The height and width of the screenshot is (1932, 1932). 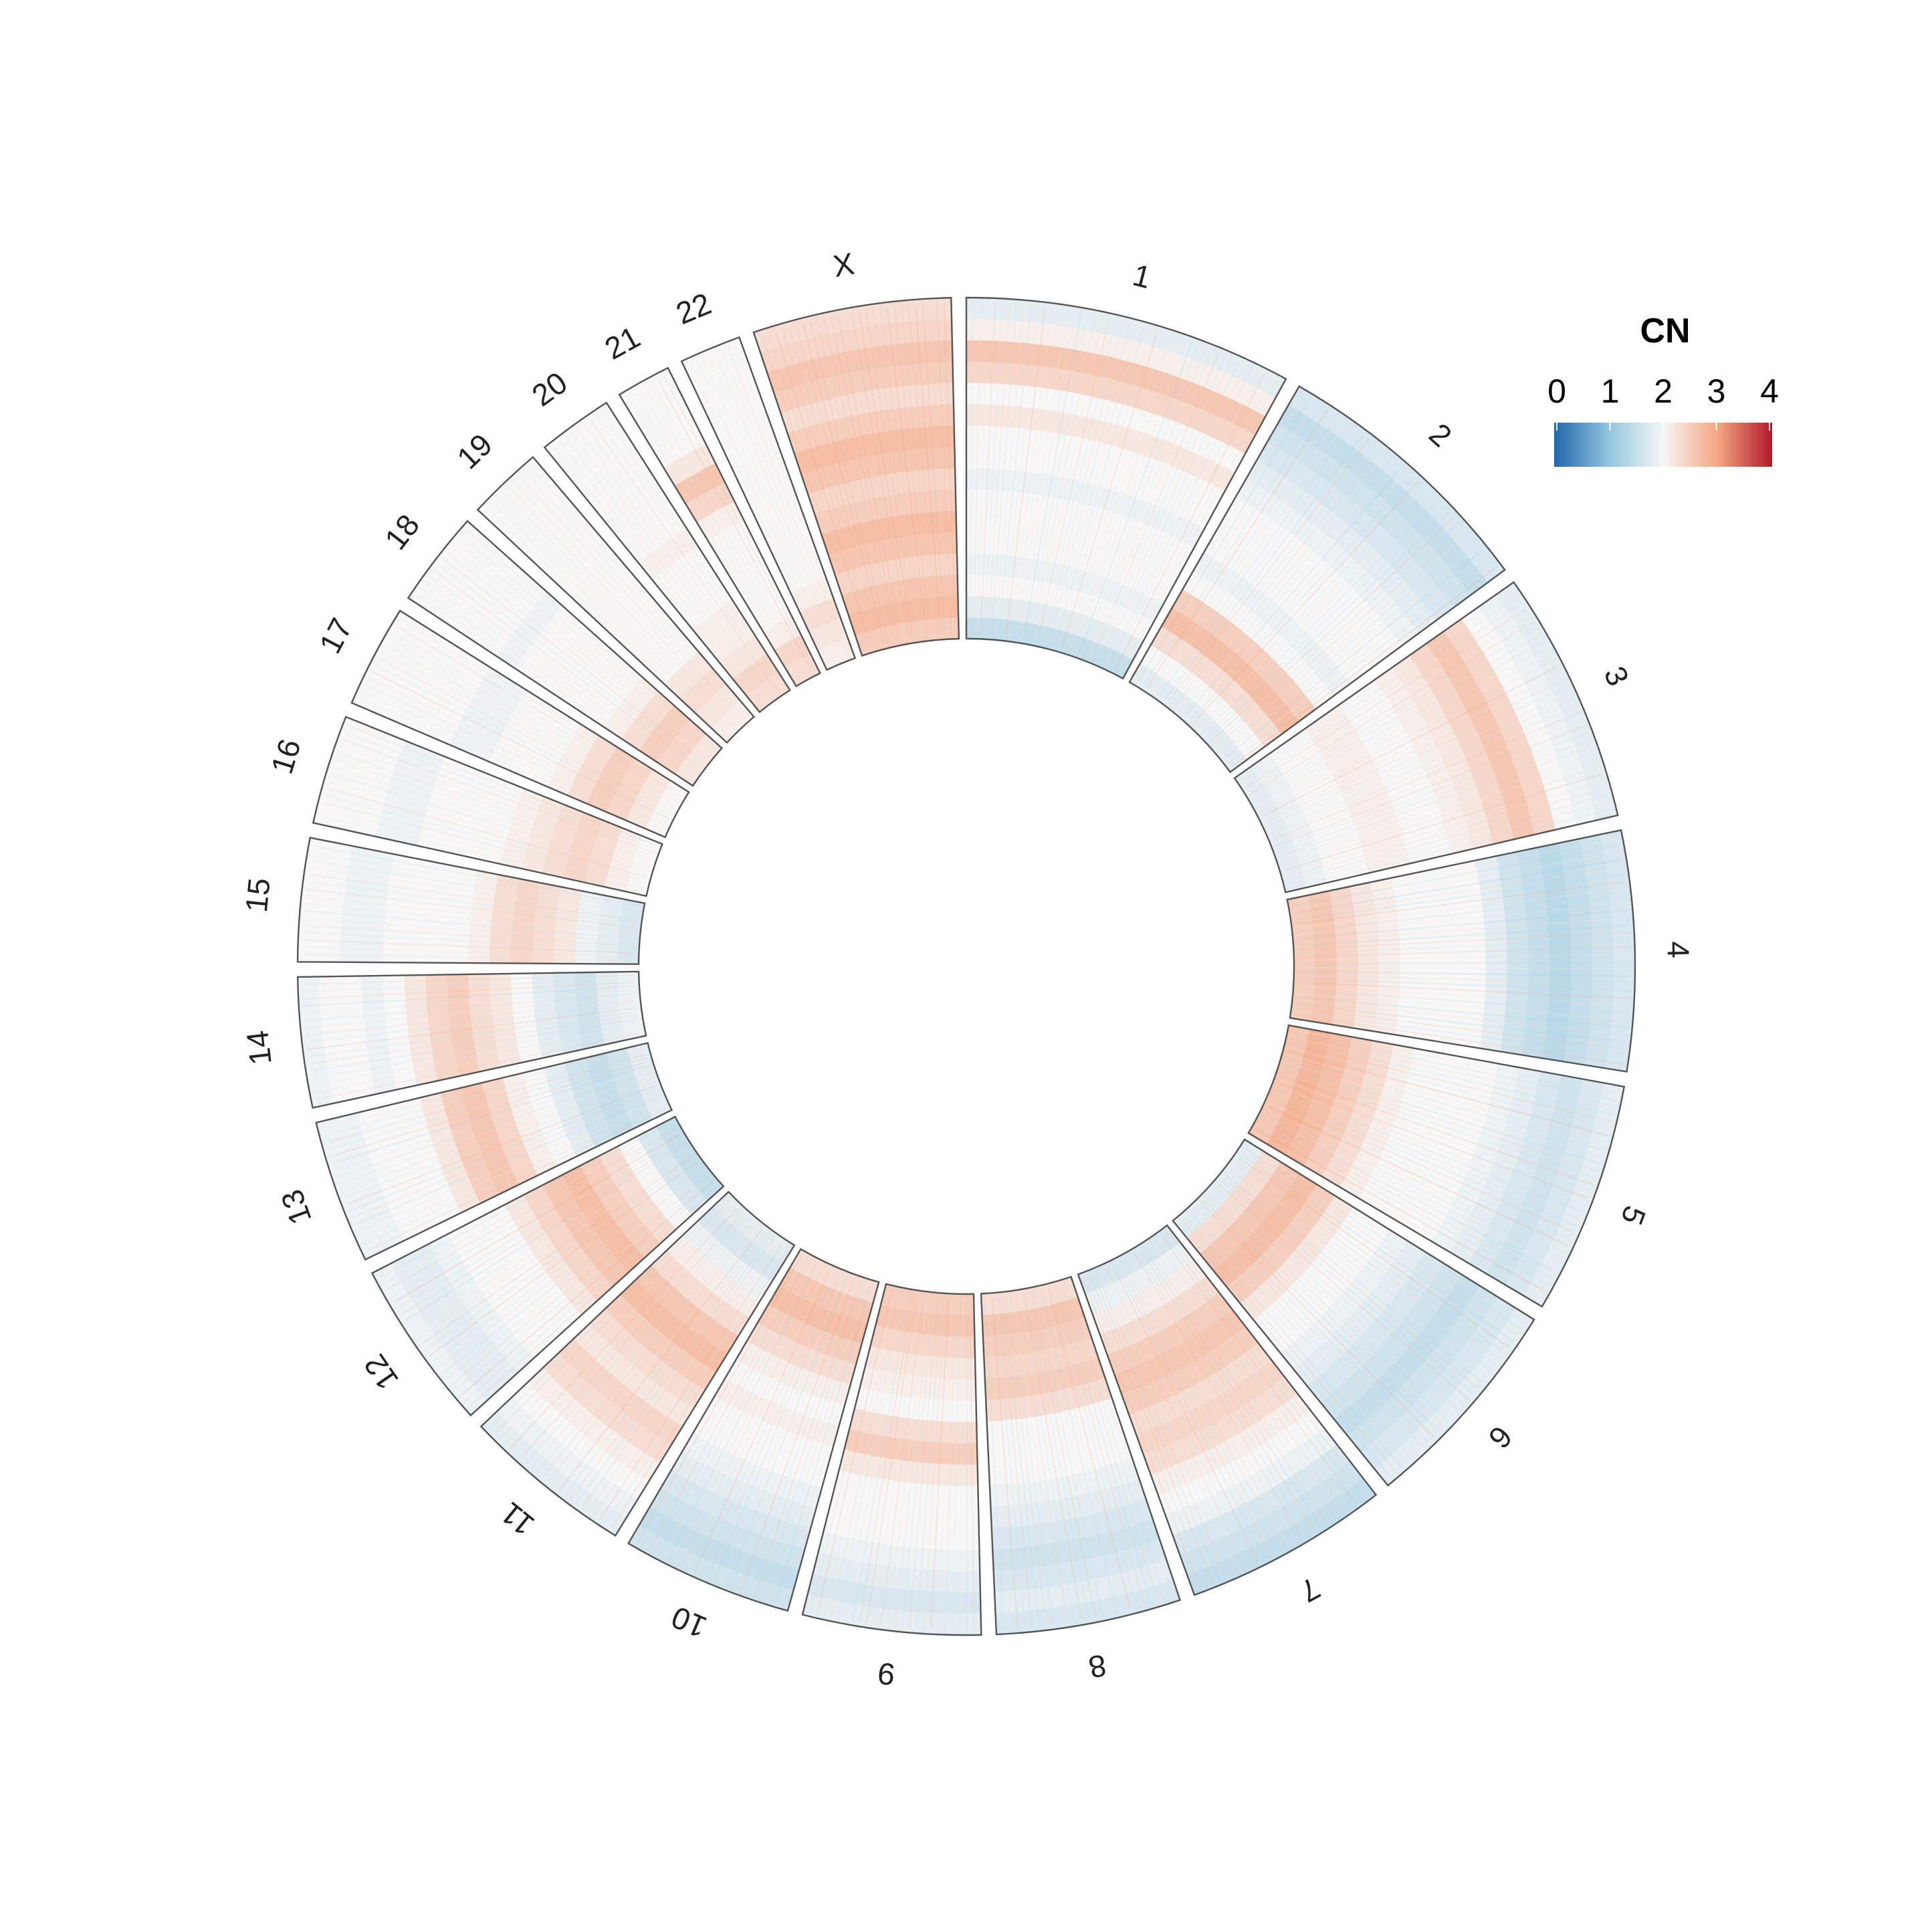 I want to click on legend-tick-label: 1, so click(x=1611, y=391).